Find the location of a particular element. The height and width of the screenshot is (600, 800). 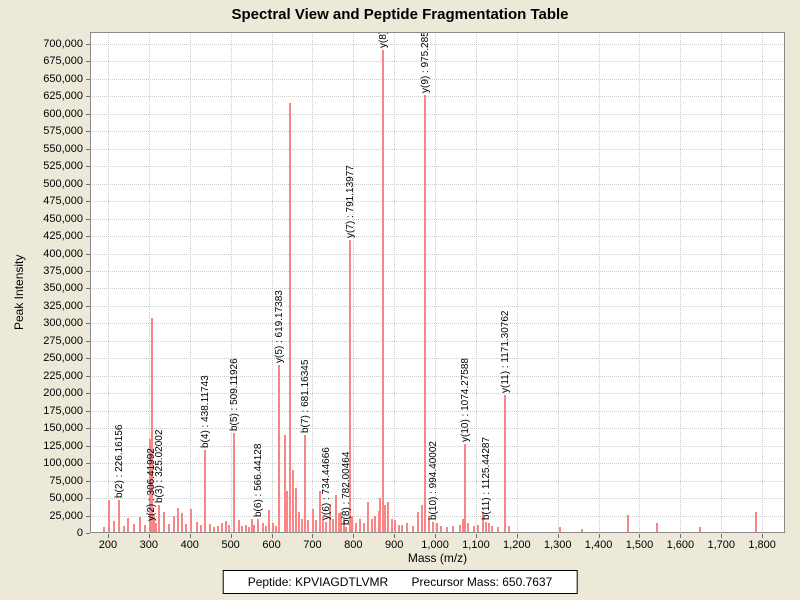

y-tick-label: 200,000 is located at coordinates (63, 393).